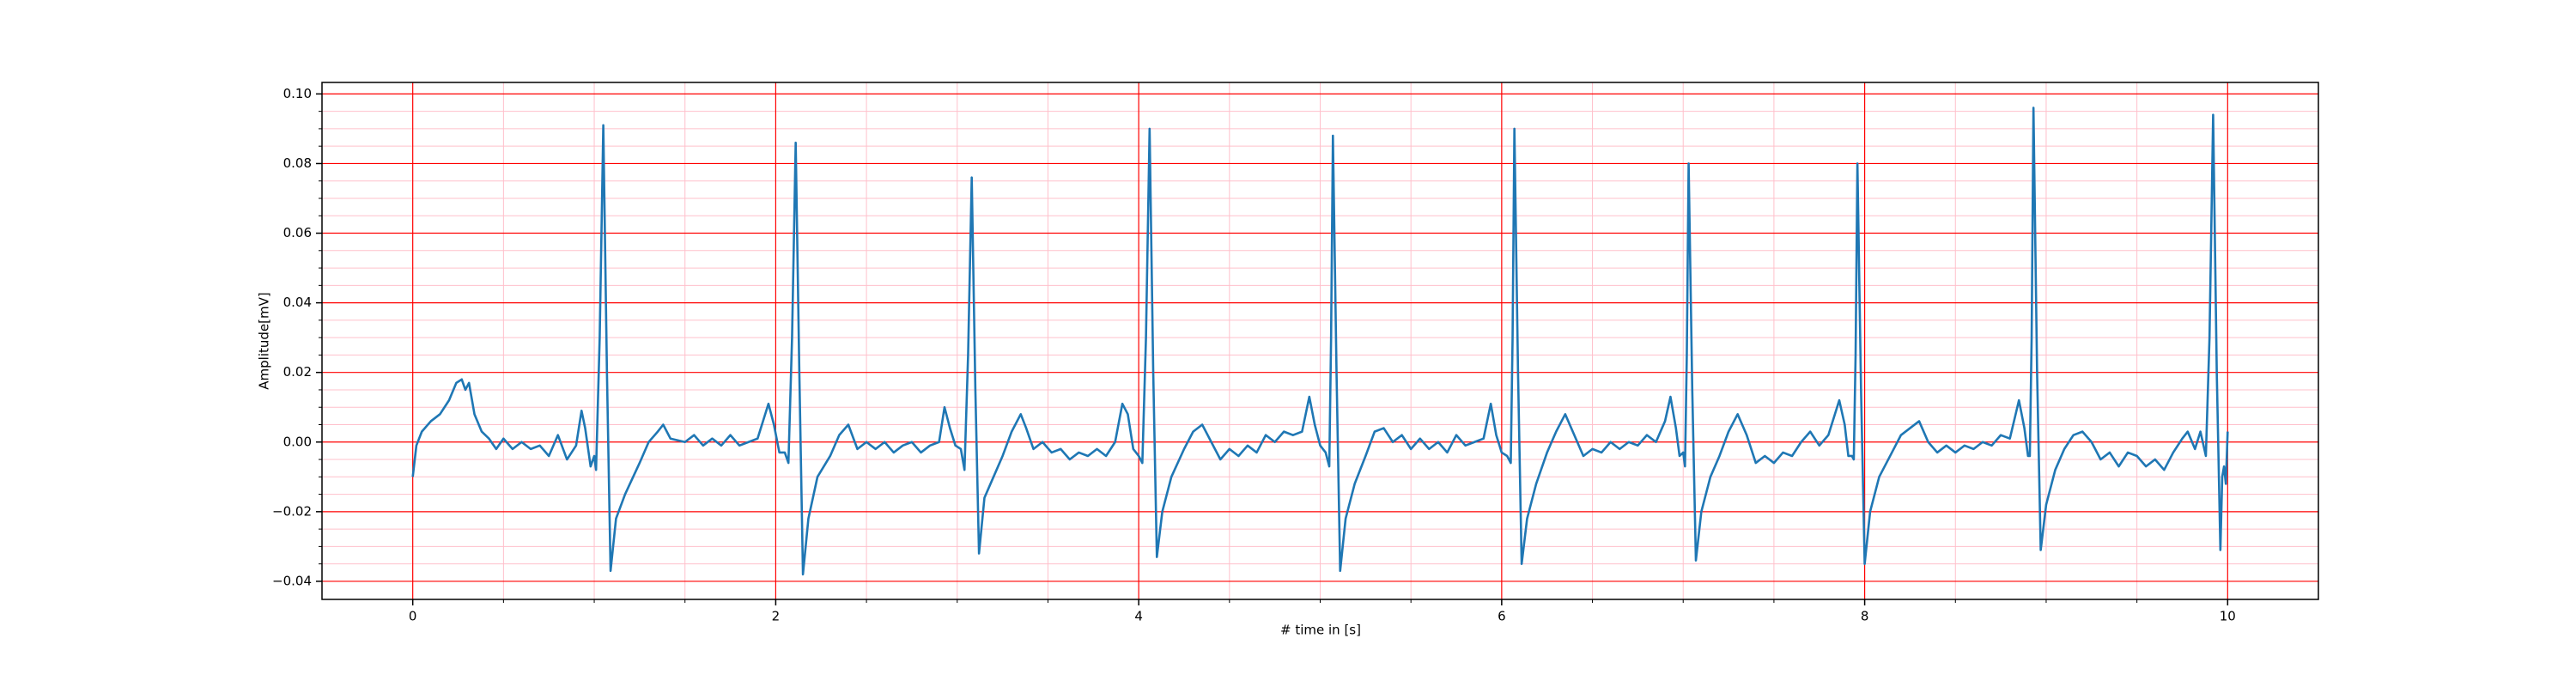 The width and height of the screenshot is (2576, 687). Describe the element at coordinates (1138, 616) in the screenshot. I see `x-tick-label: 4` at that location.